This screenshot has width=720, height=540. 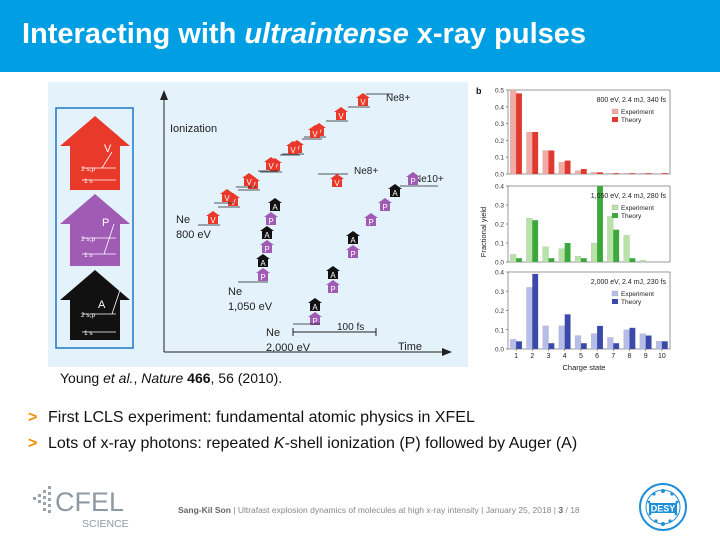 What do you see at coordinates (516, 356) in the screenshot?
I see `x-tick-label: 1` at bounding box center [516, 356].